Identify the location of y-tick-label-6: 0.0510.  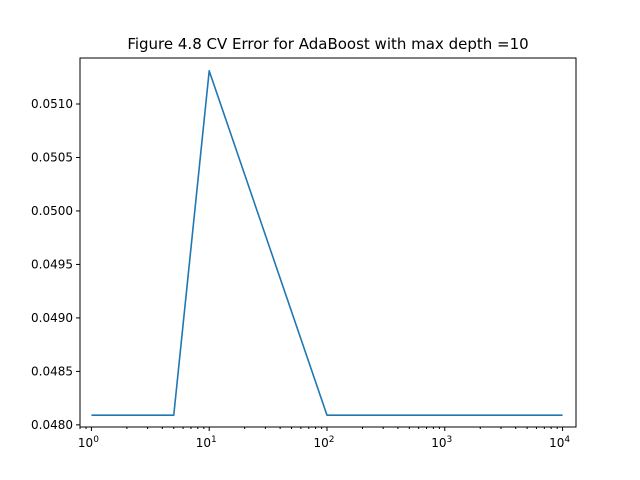
(52, 104).